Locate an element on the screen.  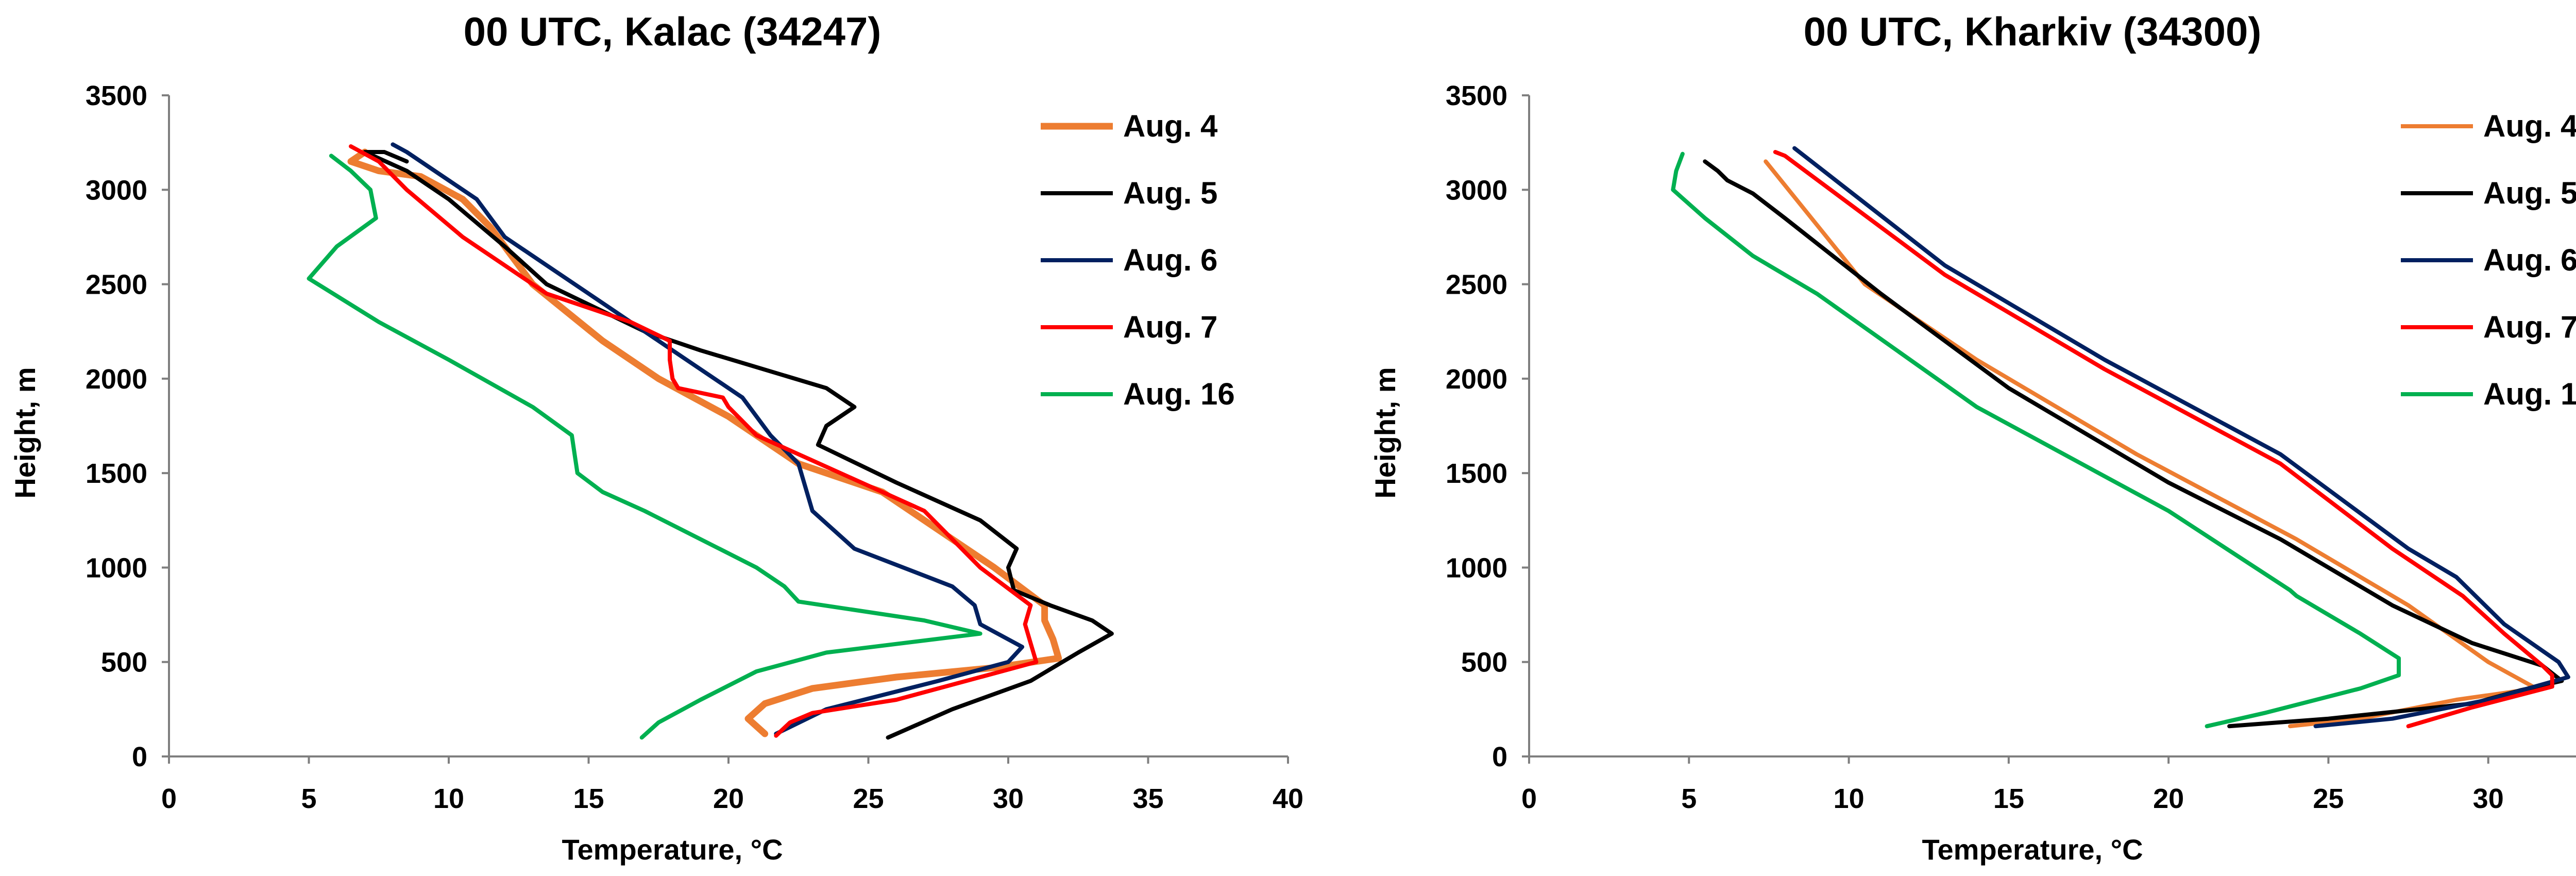
chart-title: 00 UTC, Kharkiv (34300) is located at coordinates (2033, 31).